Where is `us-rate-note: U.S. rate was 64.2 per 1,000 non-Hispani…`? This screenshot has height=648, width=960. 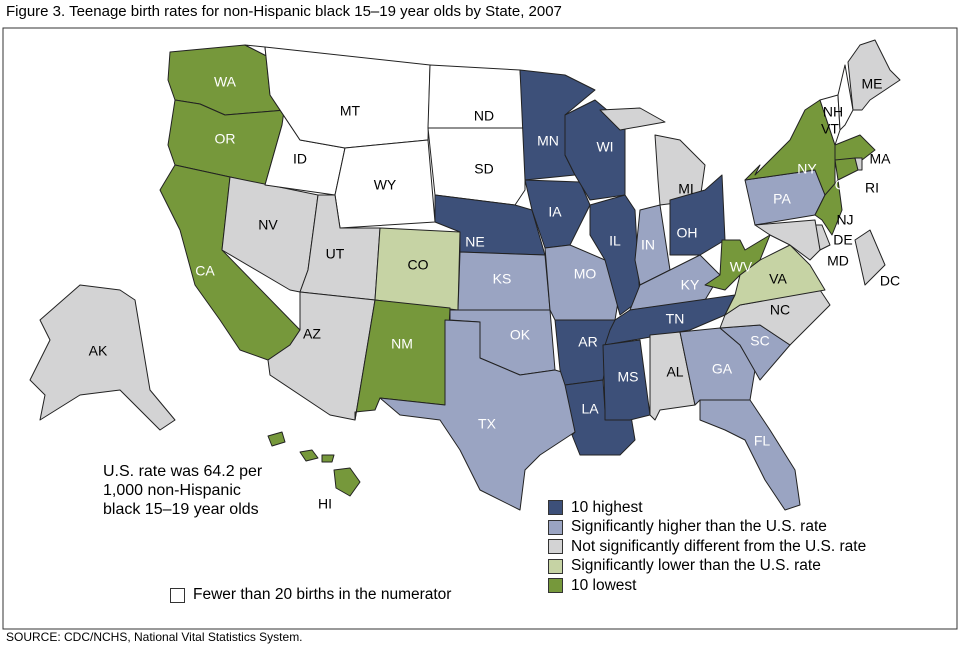 us-rate-note: U.S. rate was 64.2 per 1,000 non-Hispani… is located at coordinates (203, 490).